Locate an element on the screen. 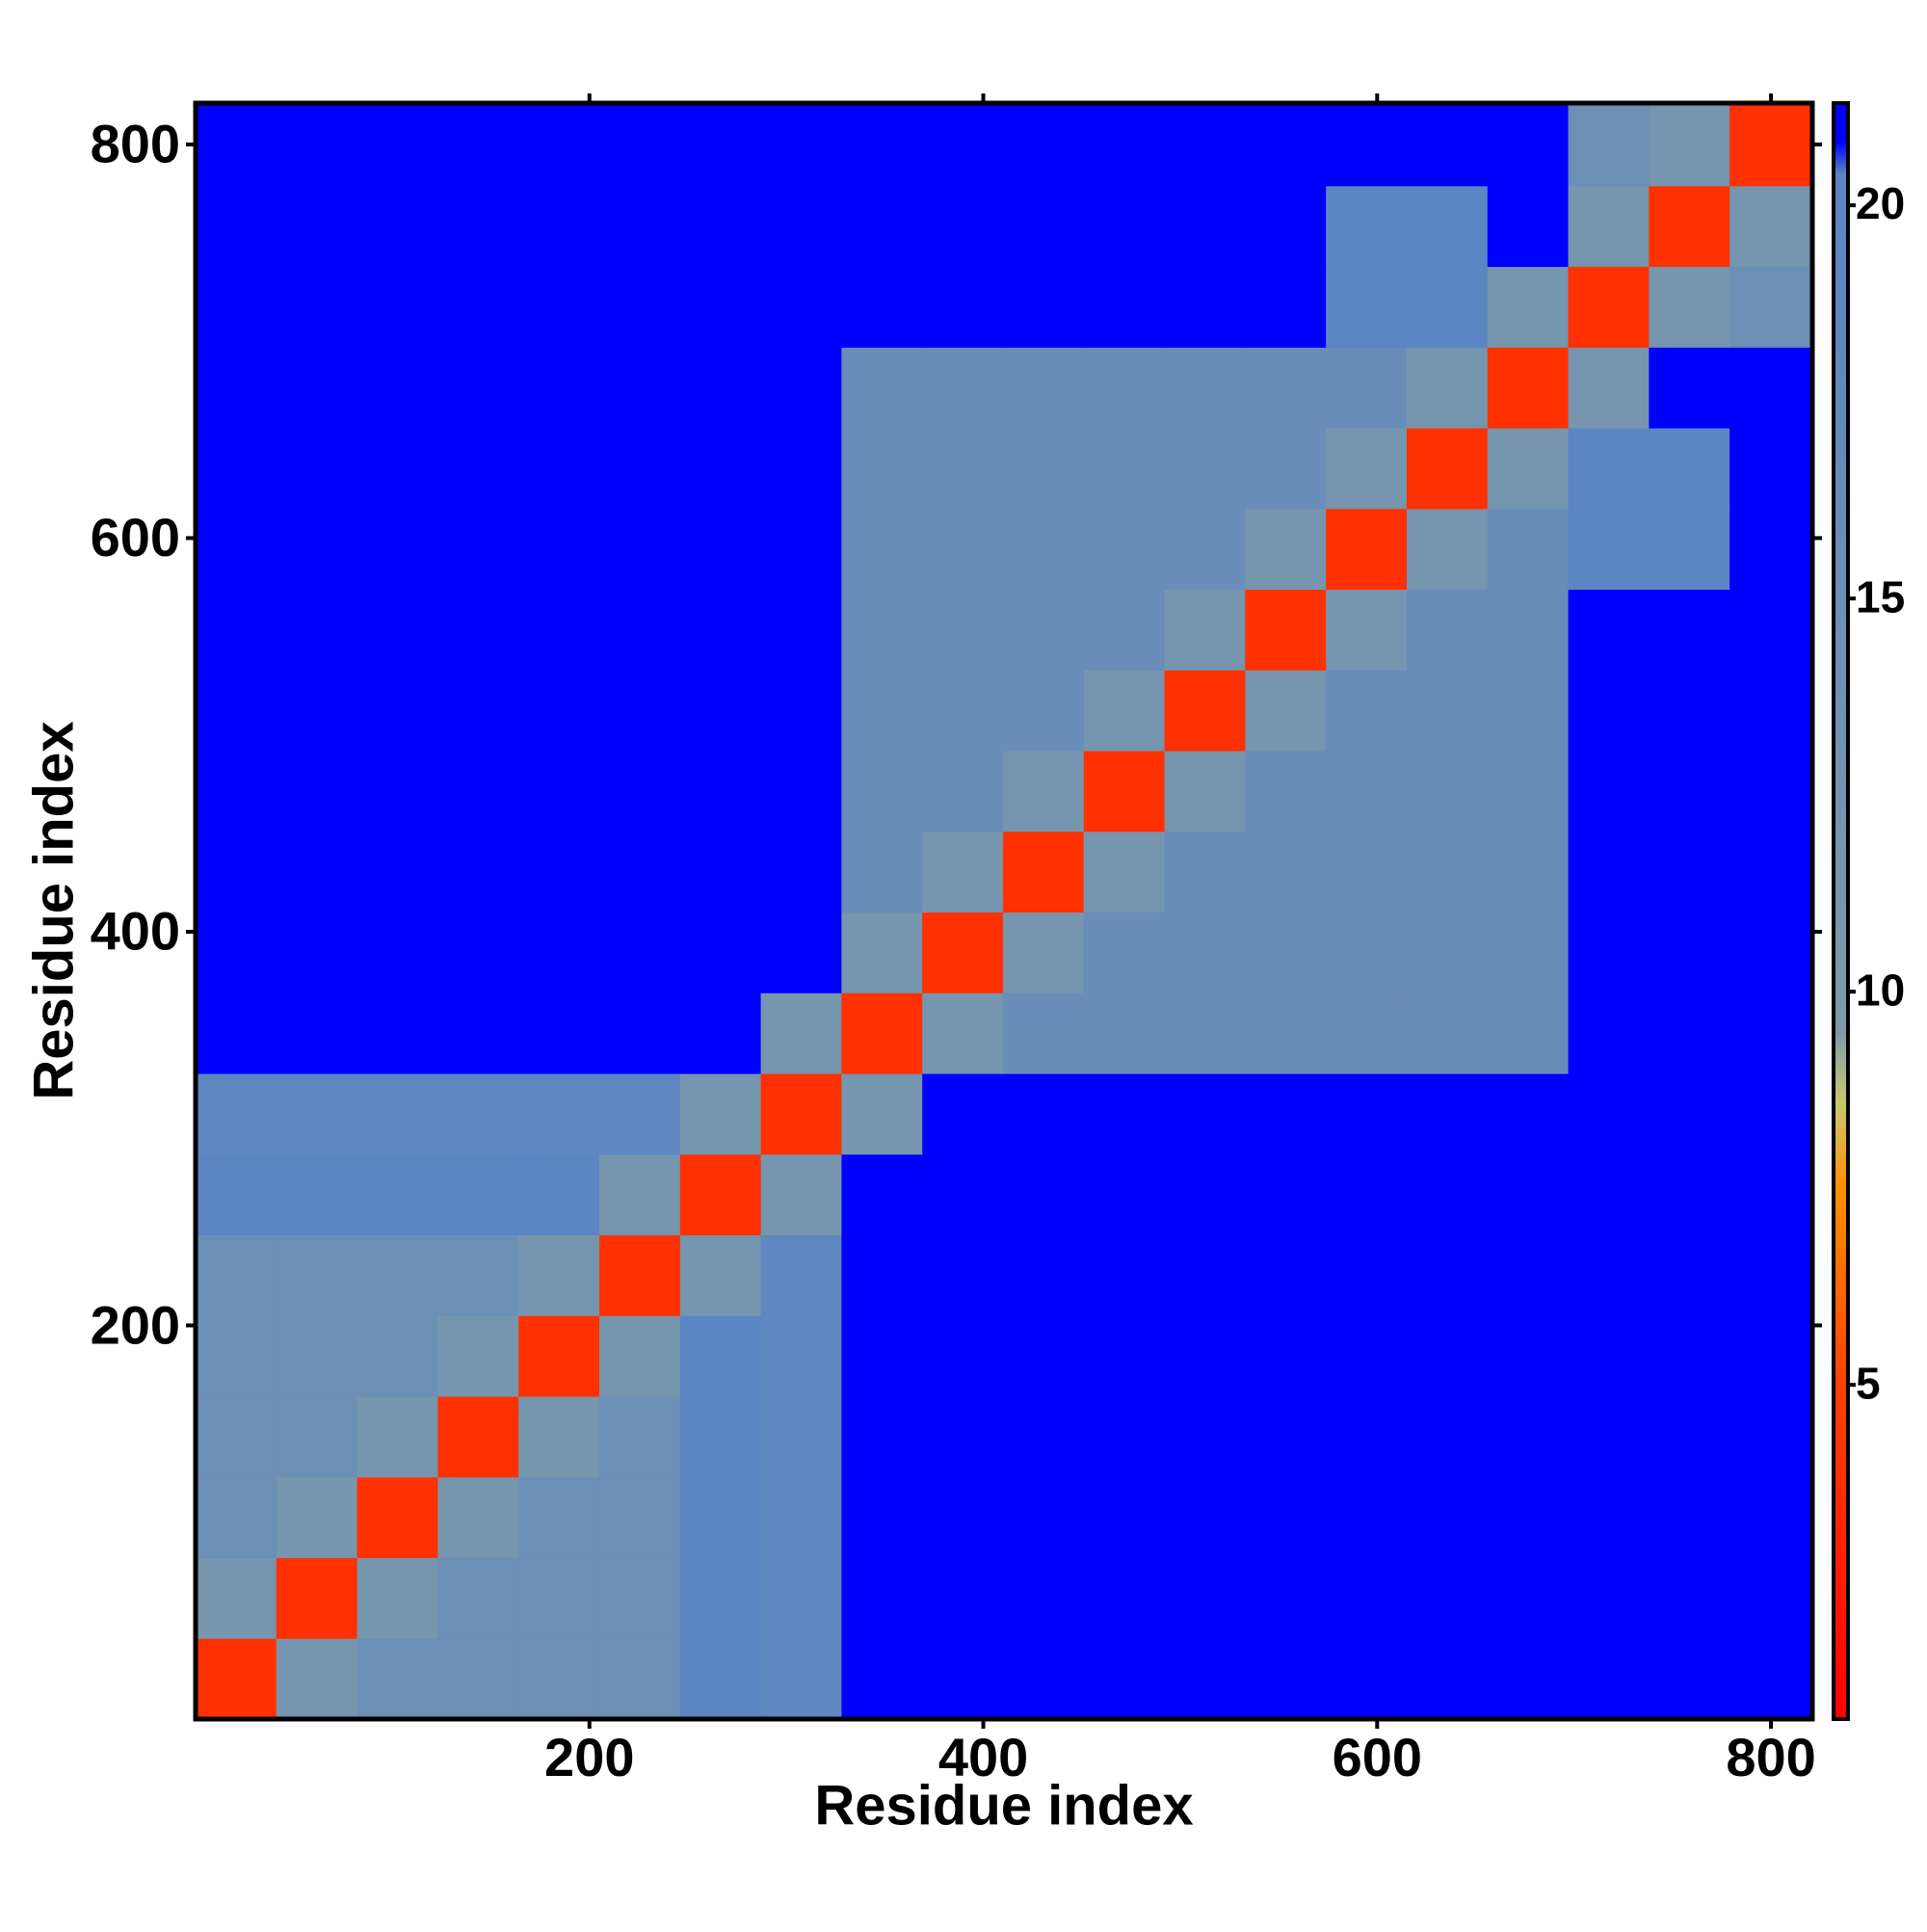 The image size is (1927, 1932). x-tick-label: 200 is located at coordinates (589, 1757).